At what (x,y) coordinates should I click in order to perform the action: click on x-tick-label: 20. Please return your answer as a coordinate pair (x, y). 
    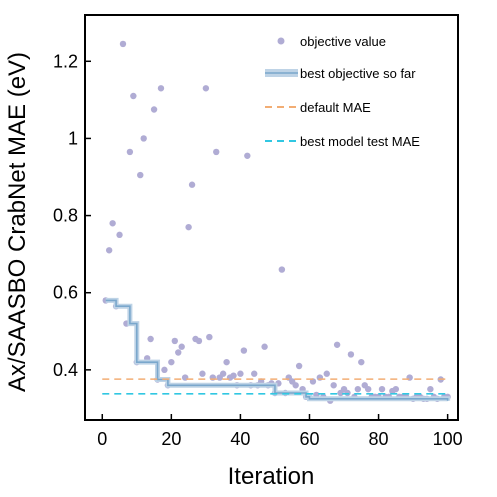
    Looking at the image, I should click on (171, 439).